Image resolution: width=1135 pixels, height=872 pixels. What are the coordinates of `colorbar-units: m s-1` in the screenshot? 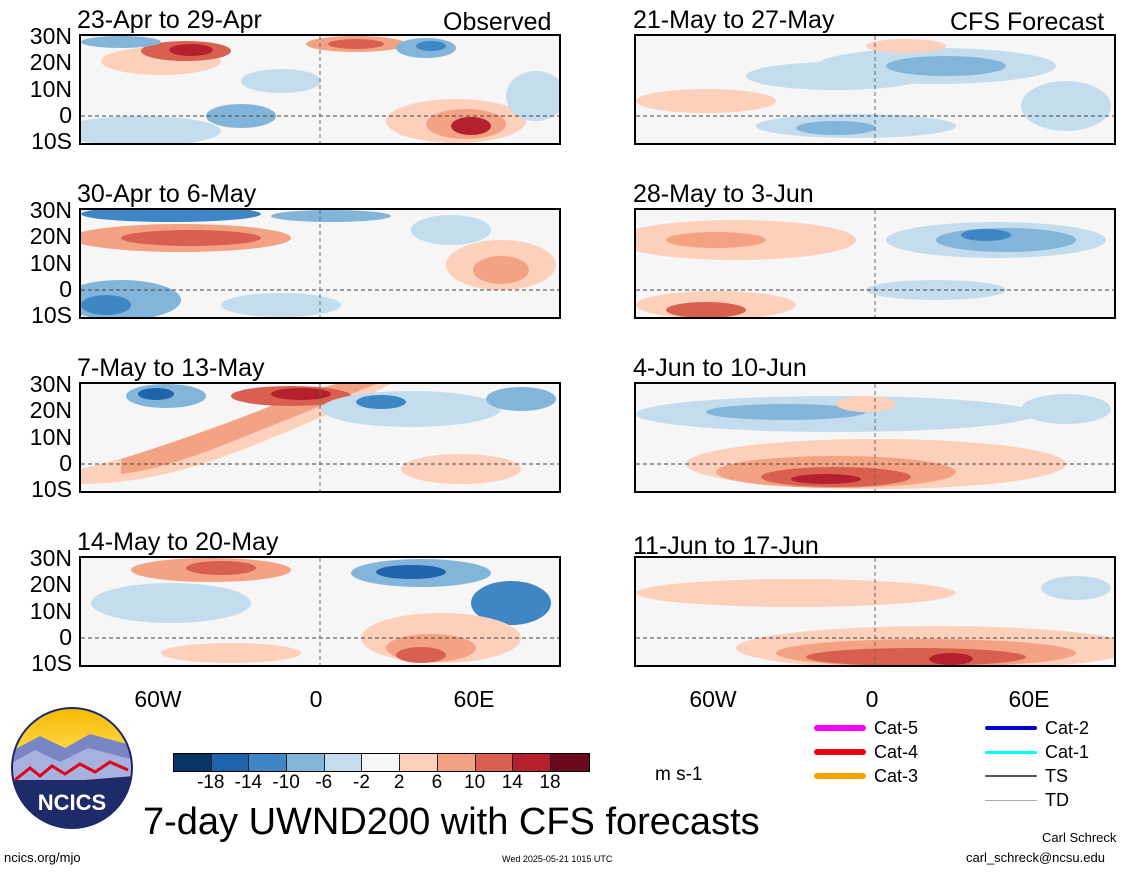 It's located at (679, 774).